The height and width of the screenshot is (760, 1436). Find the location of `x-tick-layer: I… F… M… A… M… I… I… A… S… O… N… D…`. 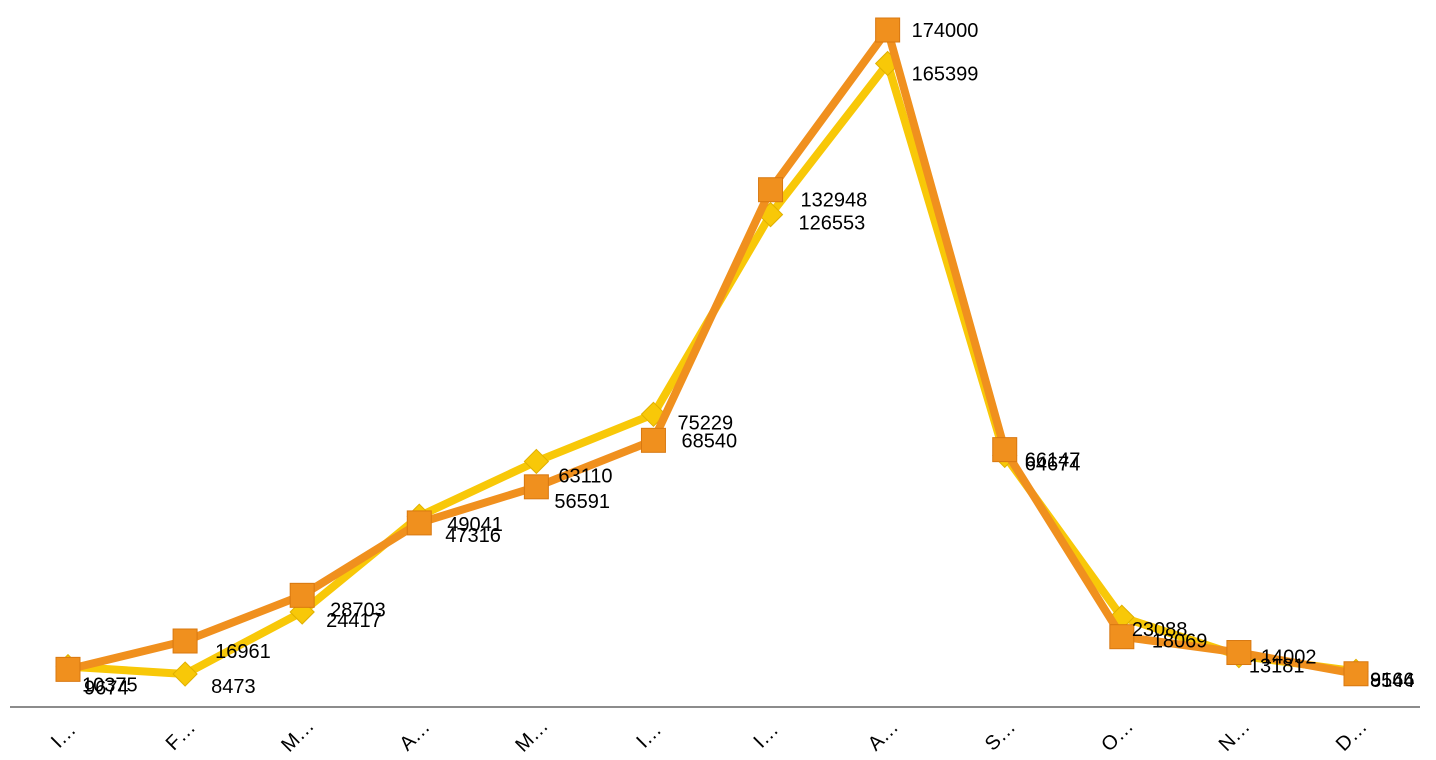

x-tick-layer: I… F… M… A… M… I… I… A… S… O… N… D… is located at coordinates (709, 735).